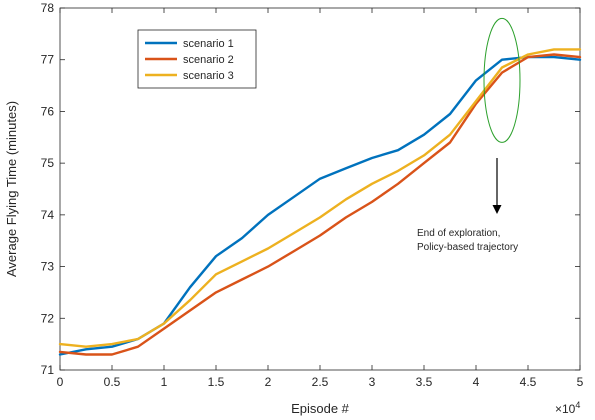 The image size is (595, 420). Describe the element at coordinates (208, 60) in the screenshot. I see `legend-label-scenario-2: scenario 2` at that location.